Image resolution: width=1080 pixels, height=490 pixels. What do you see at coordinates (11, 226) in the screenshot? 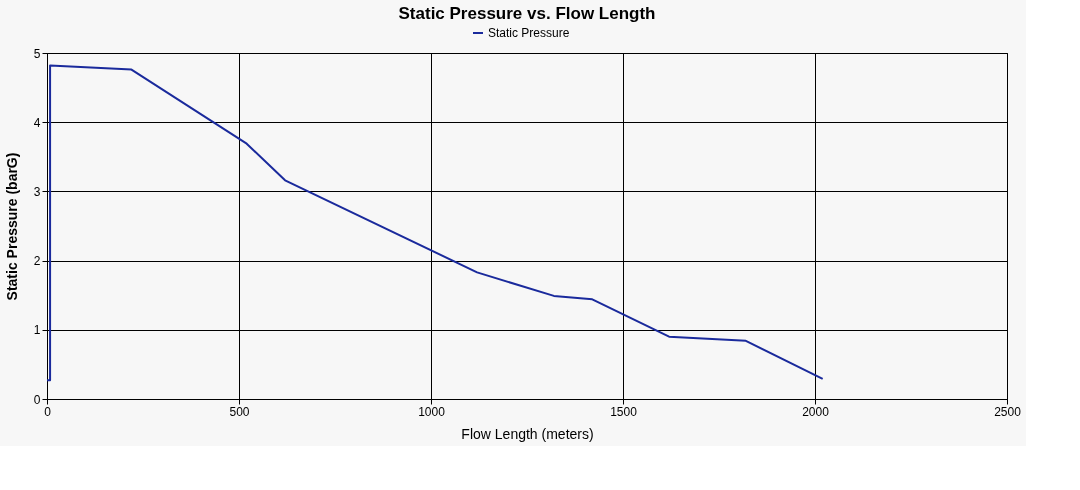
I see `y-axis-title: Static Pressure (barG)` at bounding box center [11, 226].